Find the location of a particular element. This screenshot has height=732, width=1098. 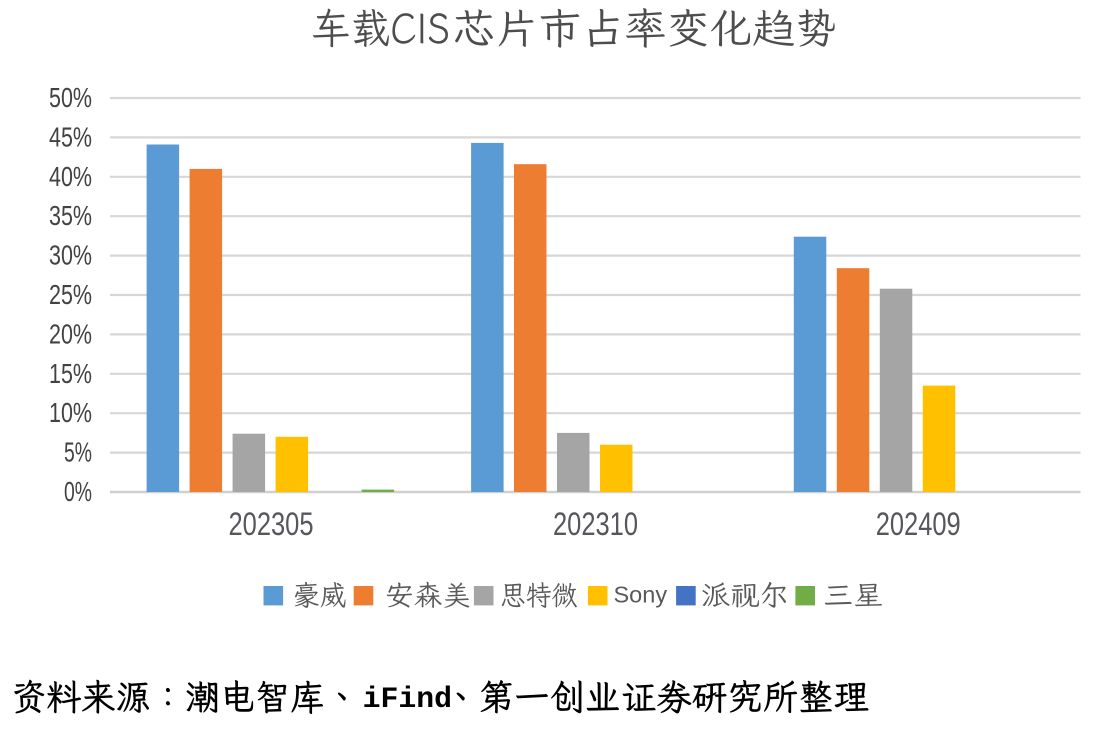

svg-text: 5% is located at coordinates (78, 452).